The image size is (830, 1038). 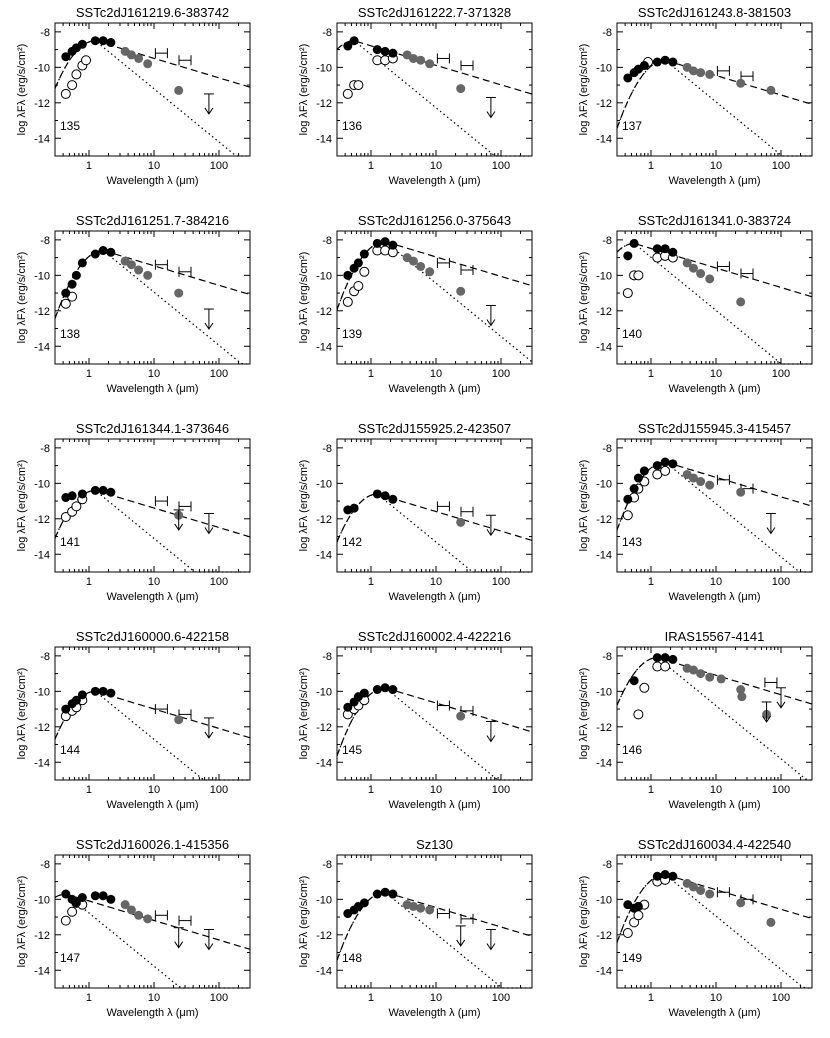 I want to click on panel-title: SSTc2dJ161243.8-381503, so click(x=714, y=12).